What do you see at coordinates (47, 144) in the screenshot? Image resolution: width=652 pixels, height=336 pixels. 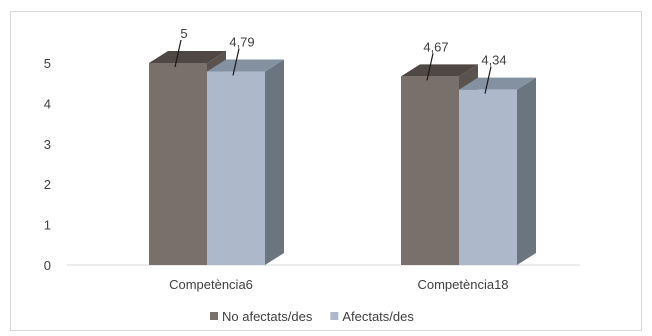 I see `y-tick-label: 3` at bounding box center [47, 144].